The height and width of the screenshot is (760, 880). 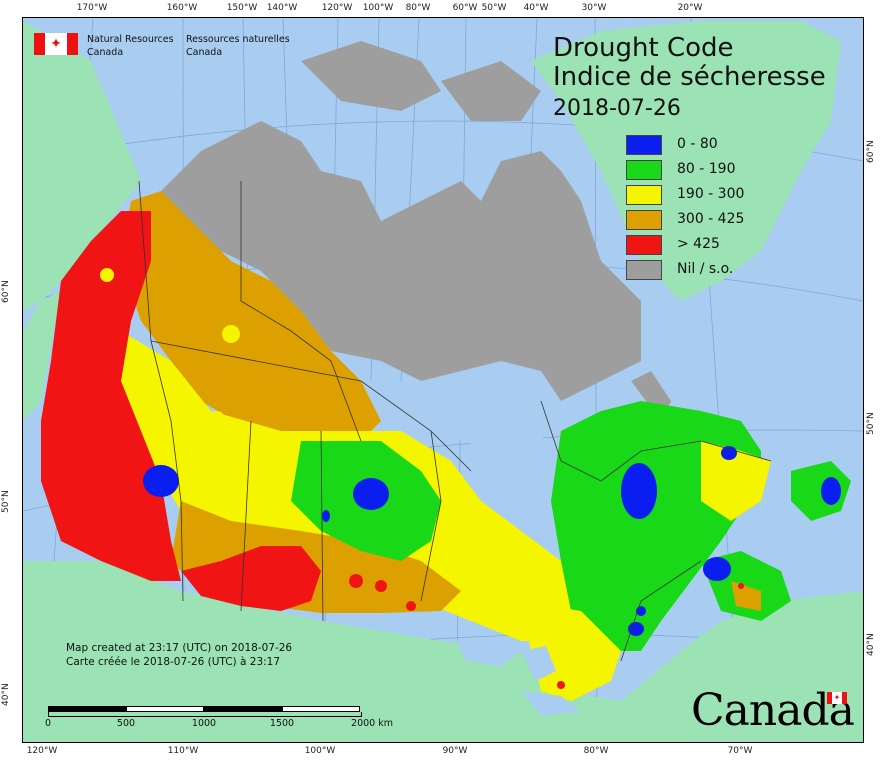 I want to click on tick-left: 40°N, so click(x=6, y=694).